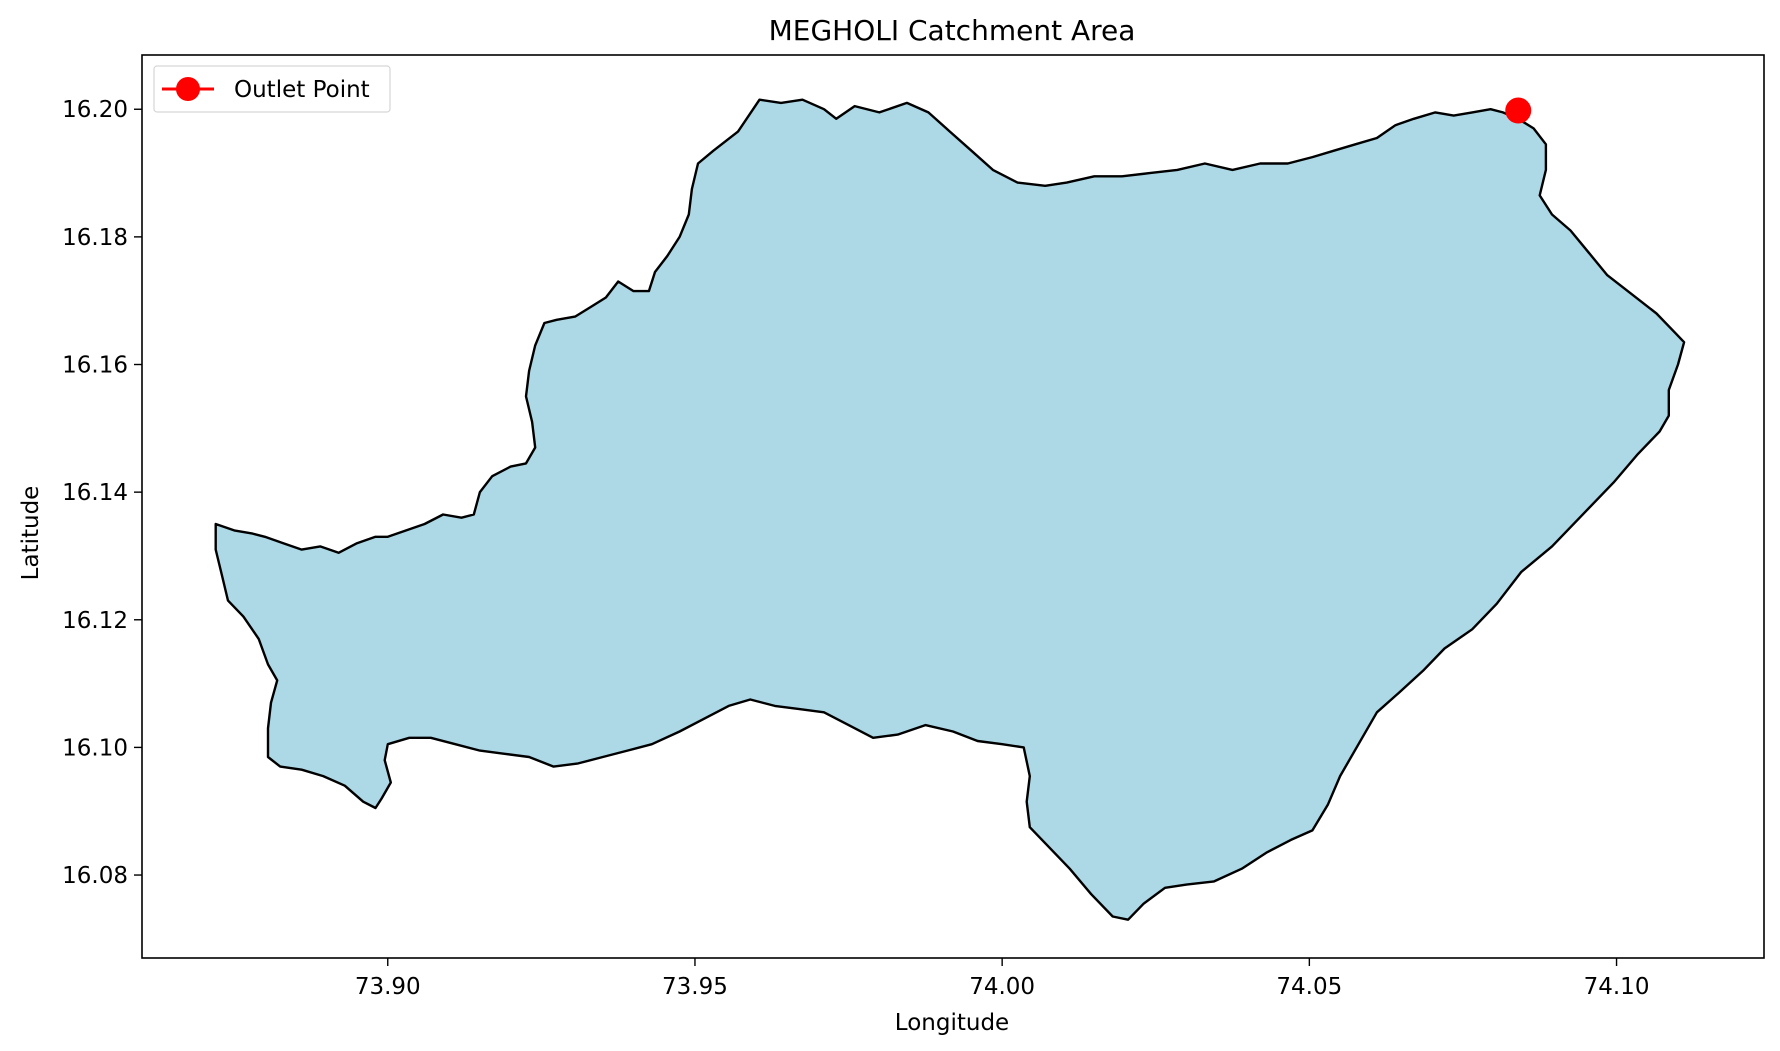  I want to click on y-tick-label: 16.08, so click(95, 876).